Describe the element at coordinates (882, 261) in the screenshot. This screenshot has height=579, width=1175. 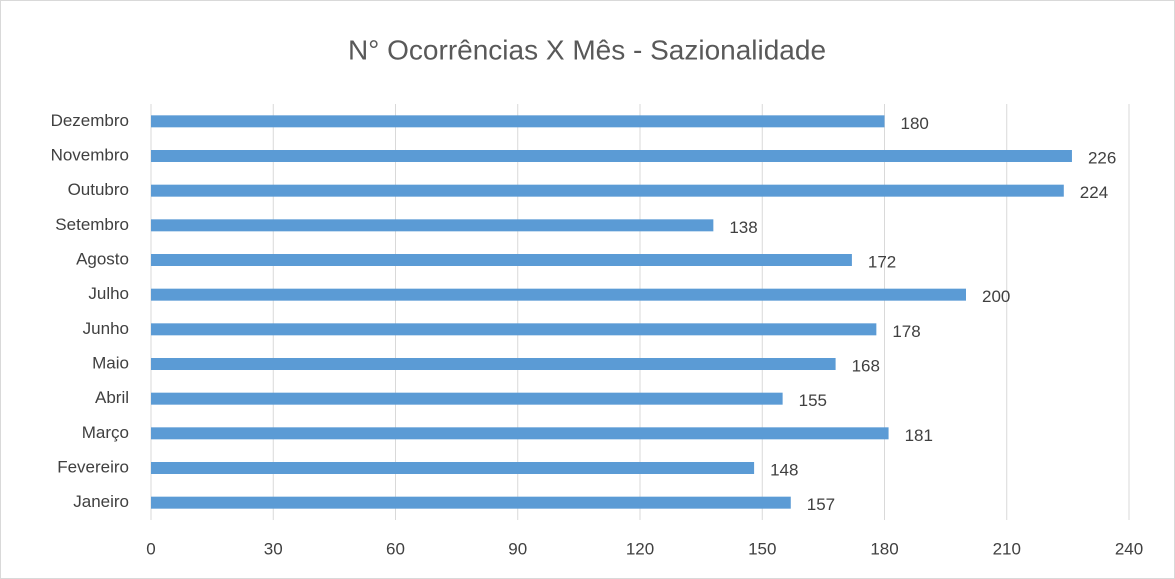
I see `data-label: 172` at that location.